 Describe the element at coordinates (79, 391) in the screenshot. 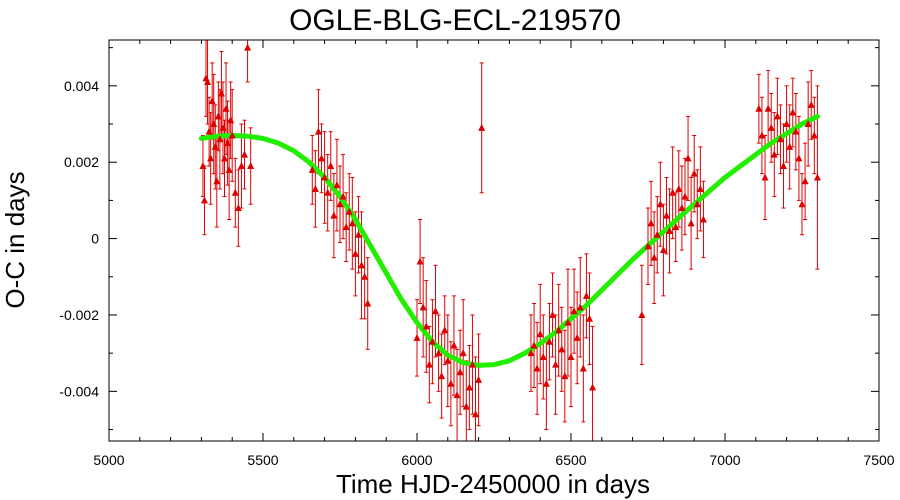

I see `y-tick-label: -0.004` at that location.